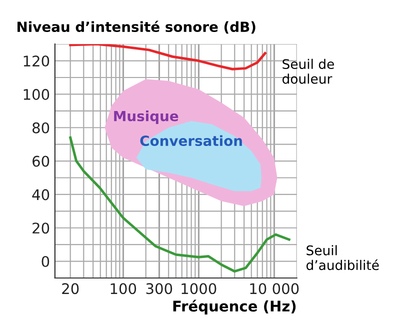  I want to click on y-tick-label: 100, so click(37, 94).